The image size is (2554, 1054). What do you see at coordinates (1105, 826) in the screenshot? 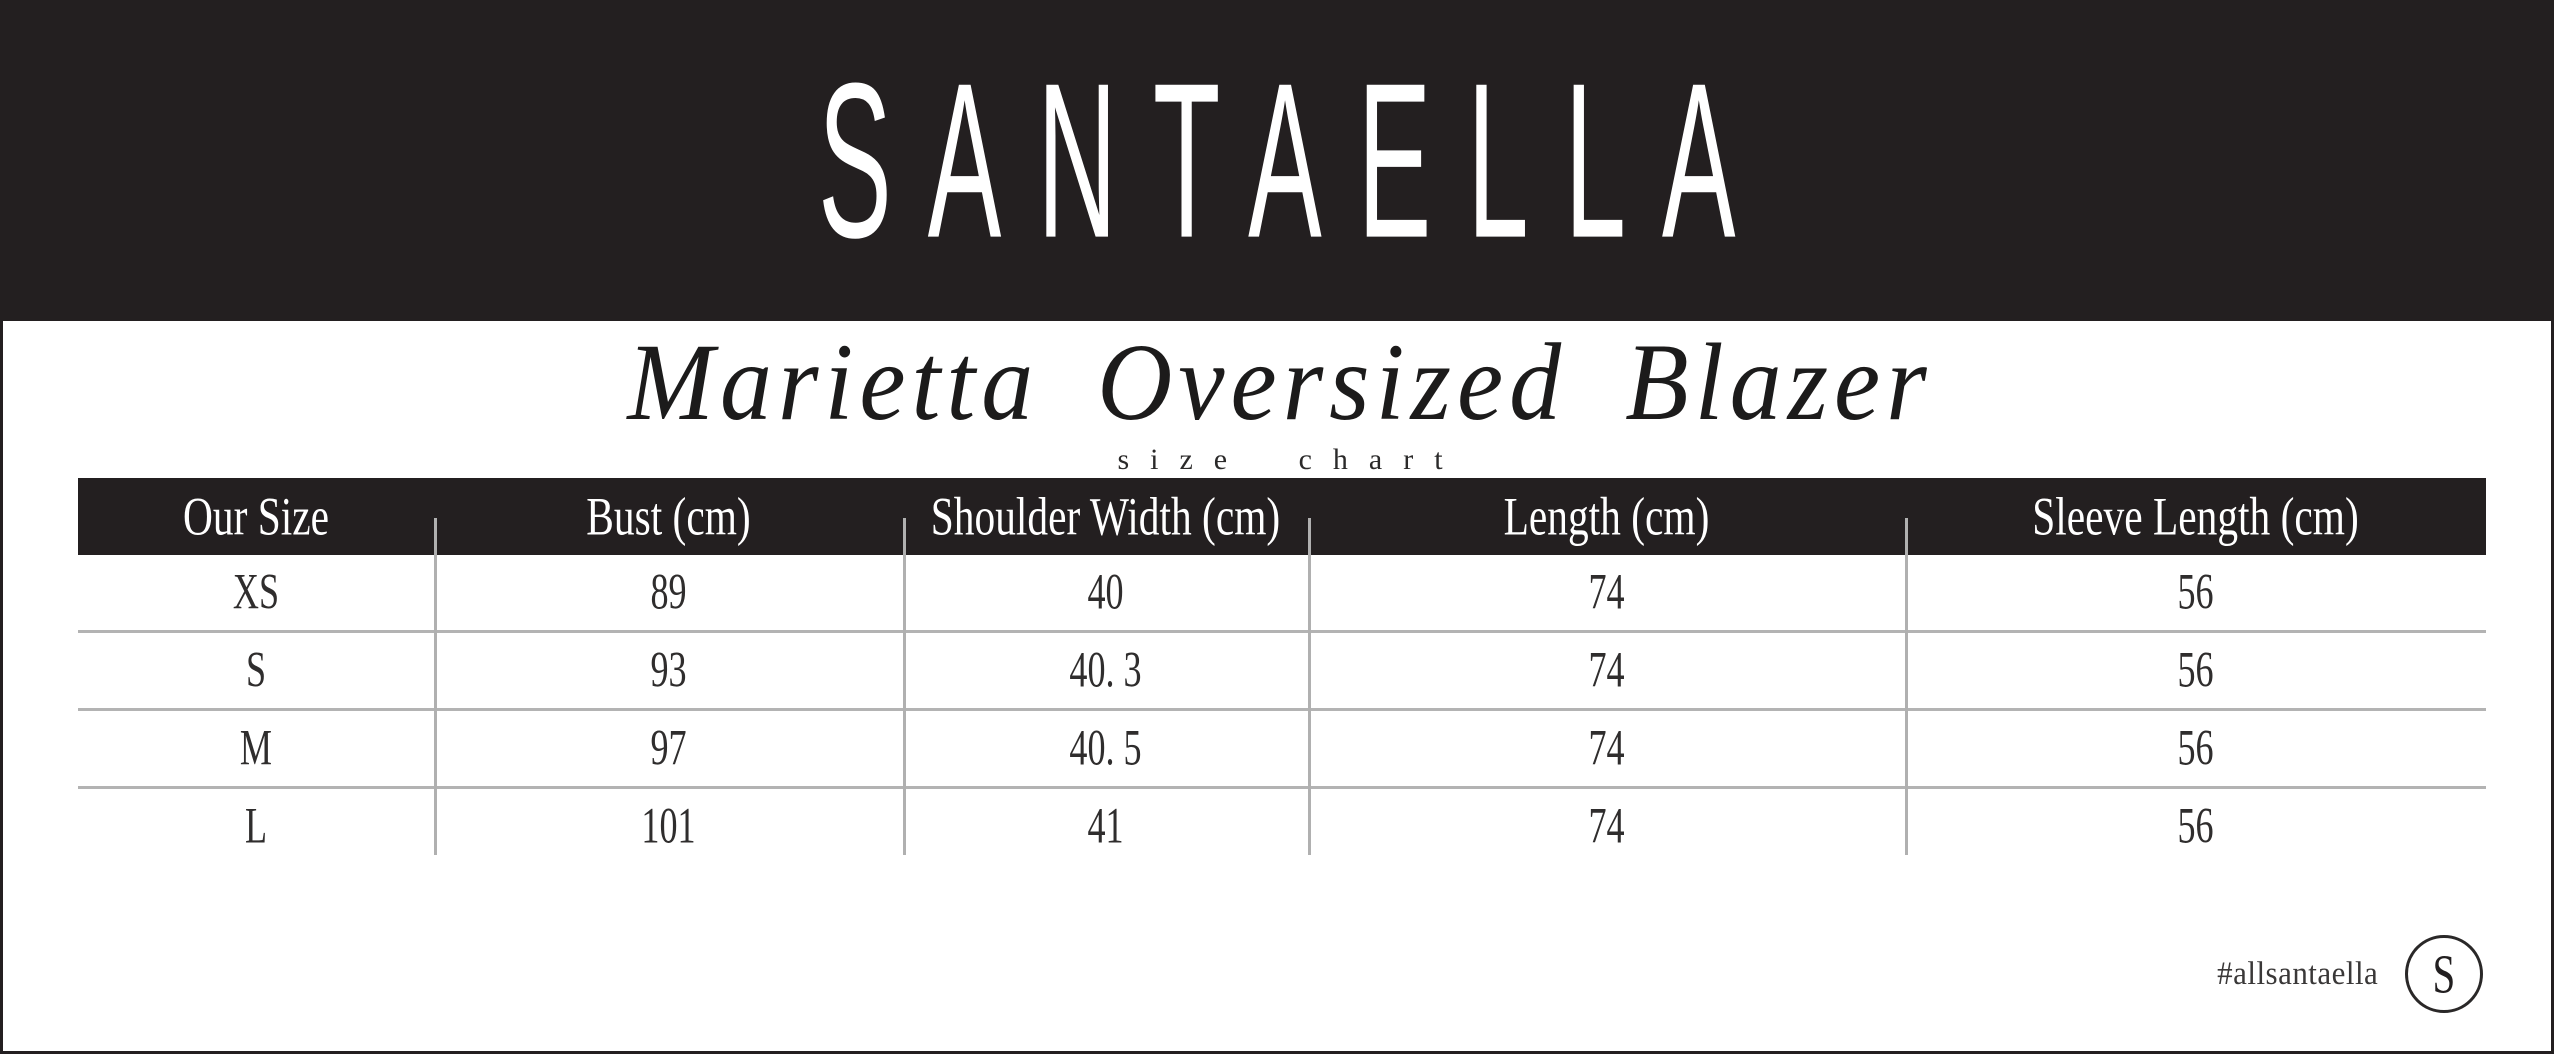
I see `cell-shoulder: 41` at bounding box center [1105, 826].